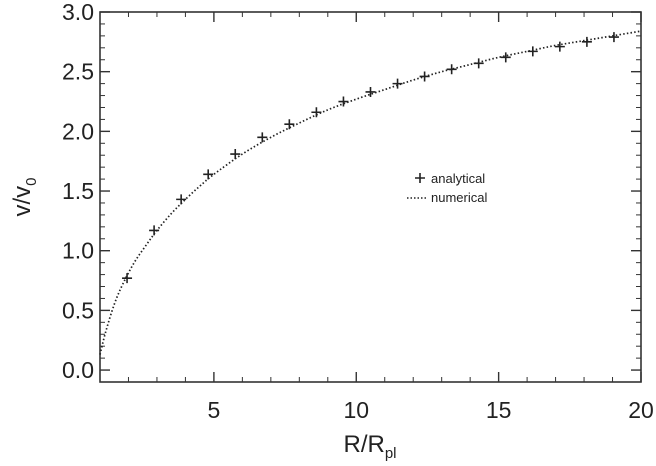 The height and width of the screenshot is (466, 656). What do you see at coordinates (78, 310) in the screenshot?
I see `y-tick-label: 0.5` at bounding box center [78, 310].